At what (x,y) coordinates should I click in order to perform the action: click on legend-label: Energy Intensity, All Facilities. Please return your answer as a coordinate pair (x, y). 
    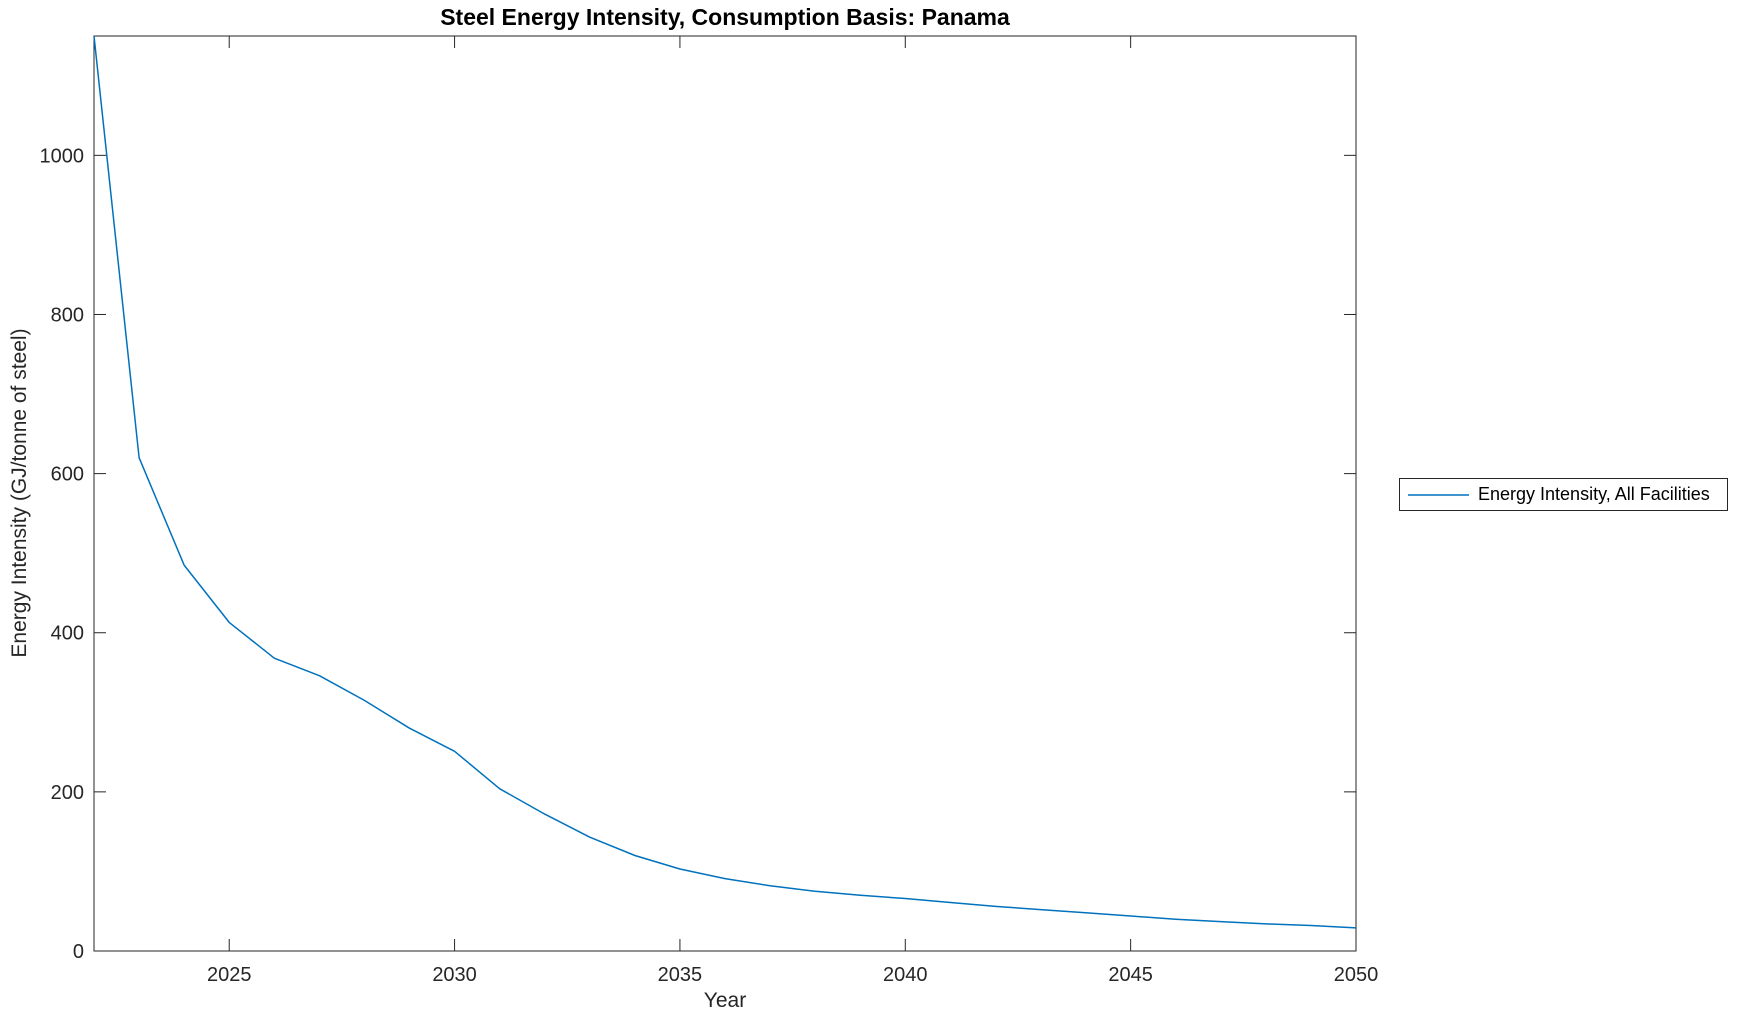
    Looking at the image, I should click on (1594, 494).